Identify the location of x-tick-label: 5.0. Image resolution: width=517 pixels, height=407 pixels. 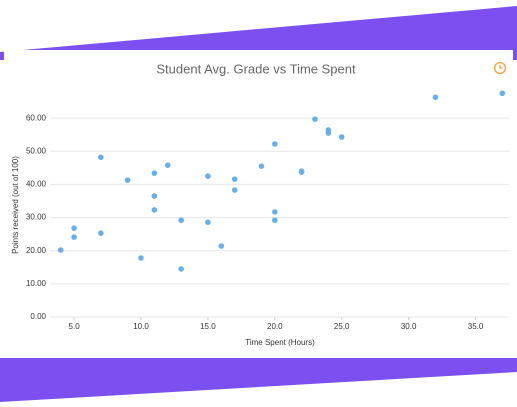
(75, 326).